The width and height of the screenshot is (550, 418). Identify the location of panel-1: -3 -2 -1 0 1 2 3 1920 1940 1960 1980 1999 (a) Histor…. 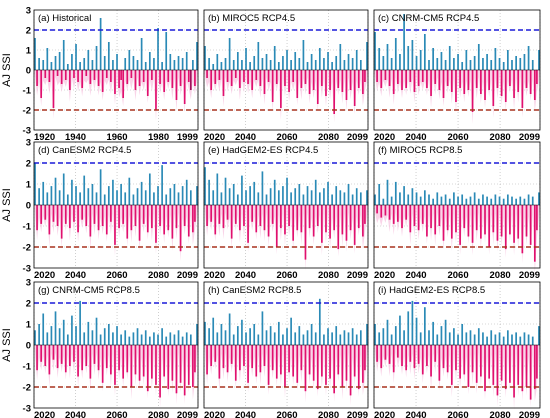
(111, 74).